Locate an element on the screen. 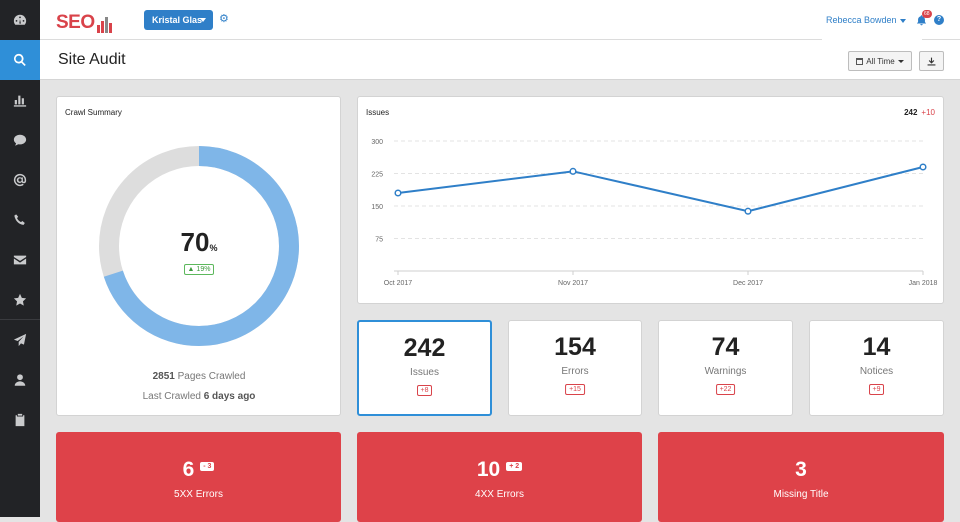 Image resolution: width=960 pixels, height=522 pixels. issues-total-change: +10 is located at coordinates (928, 112).